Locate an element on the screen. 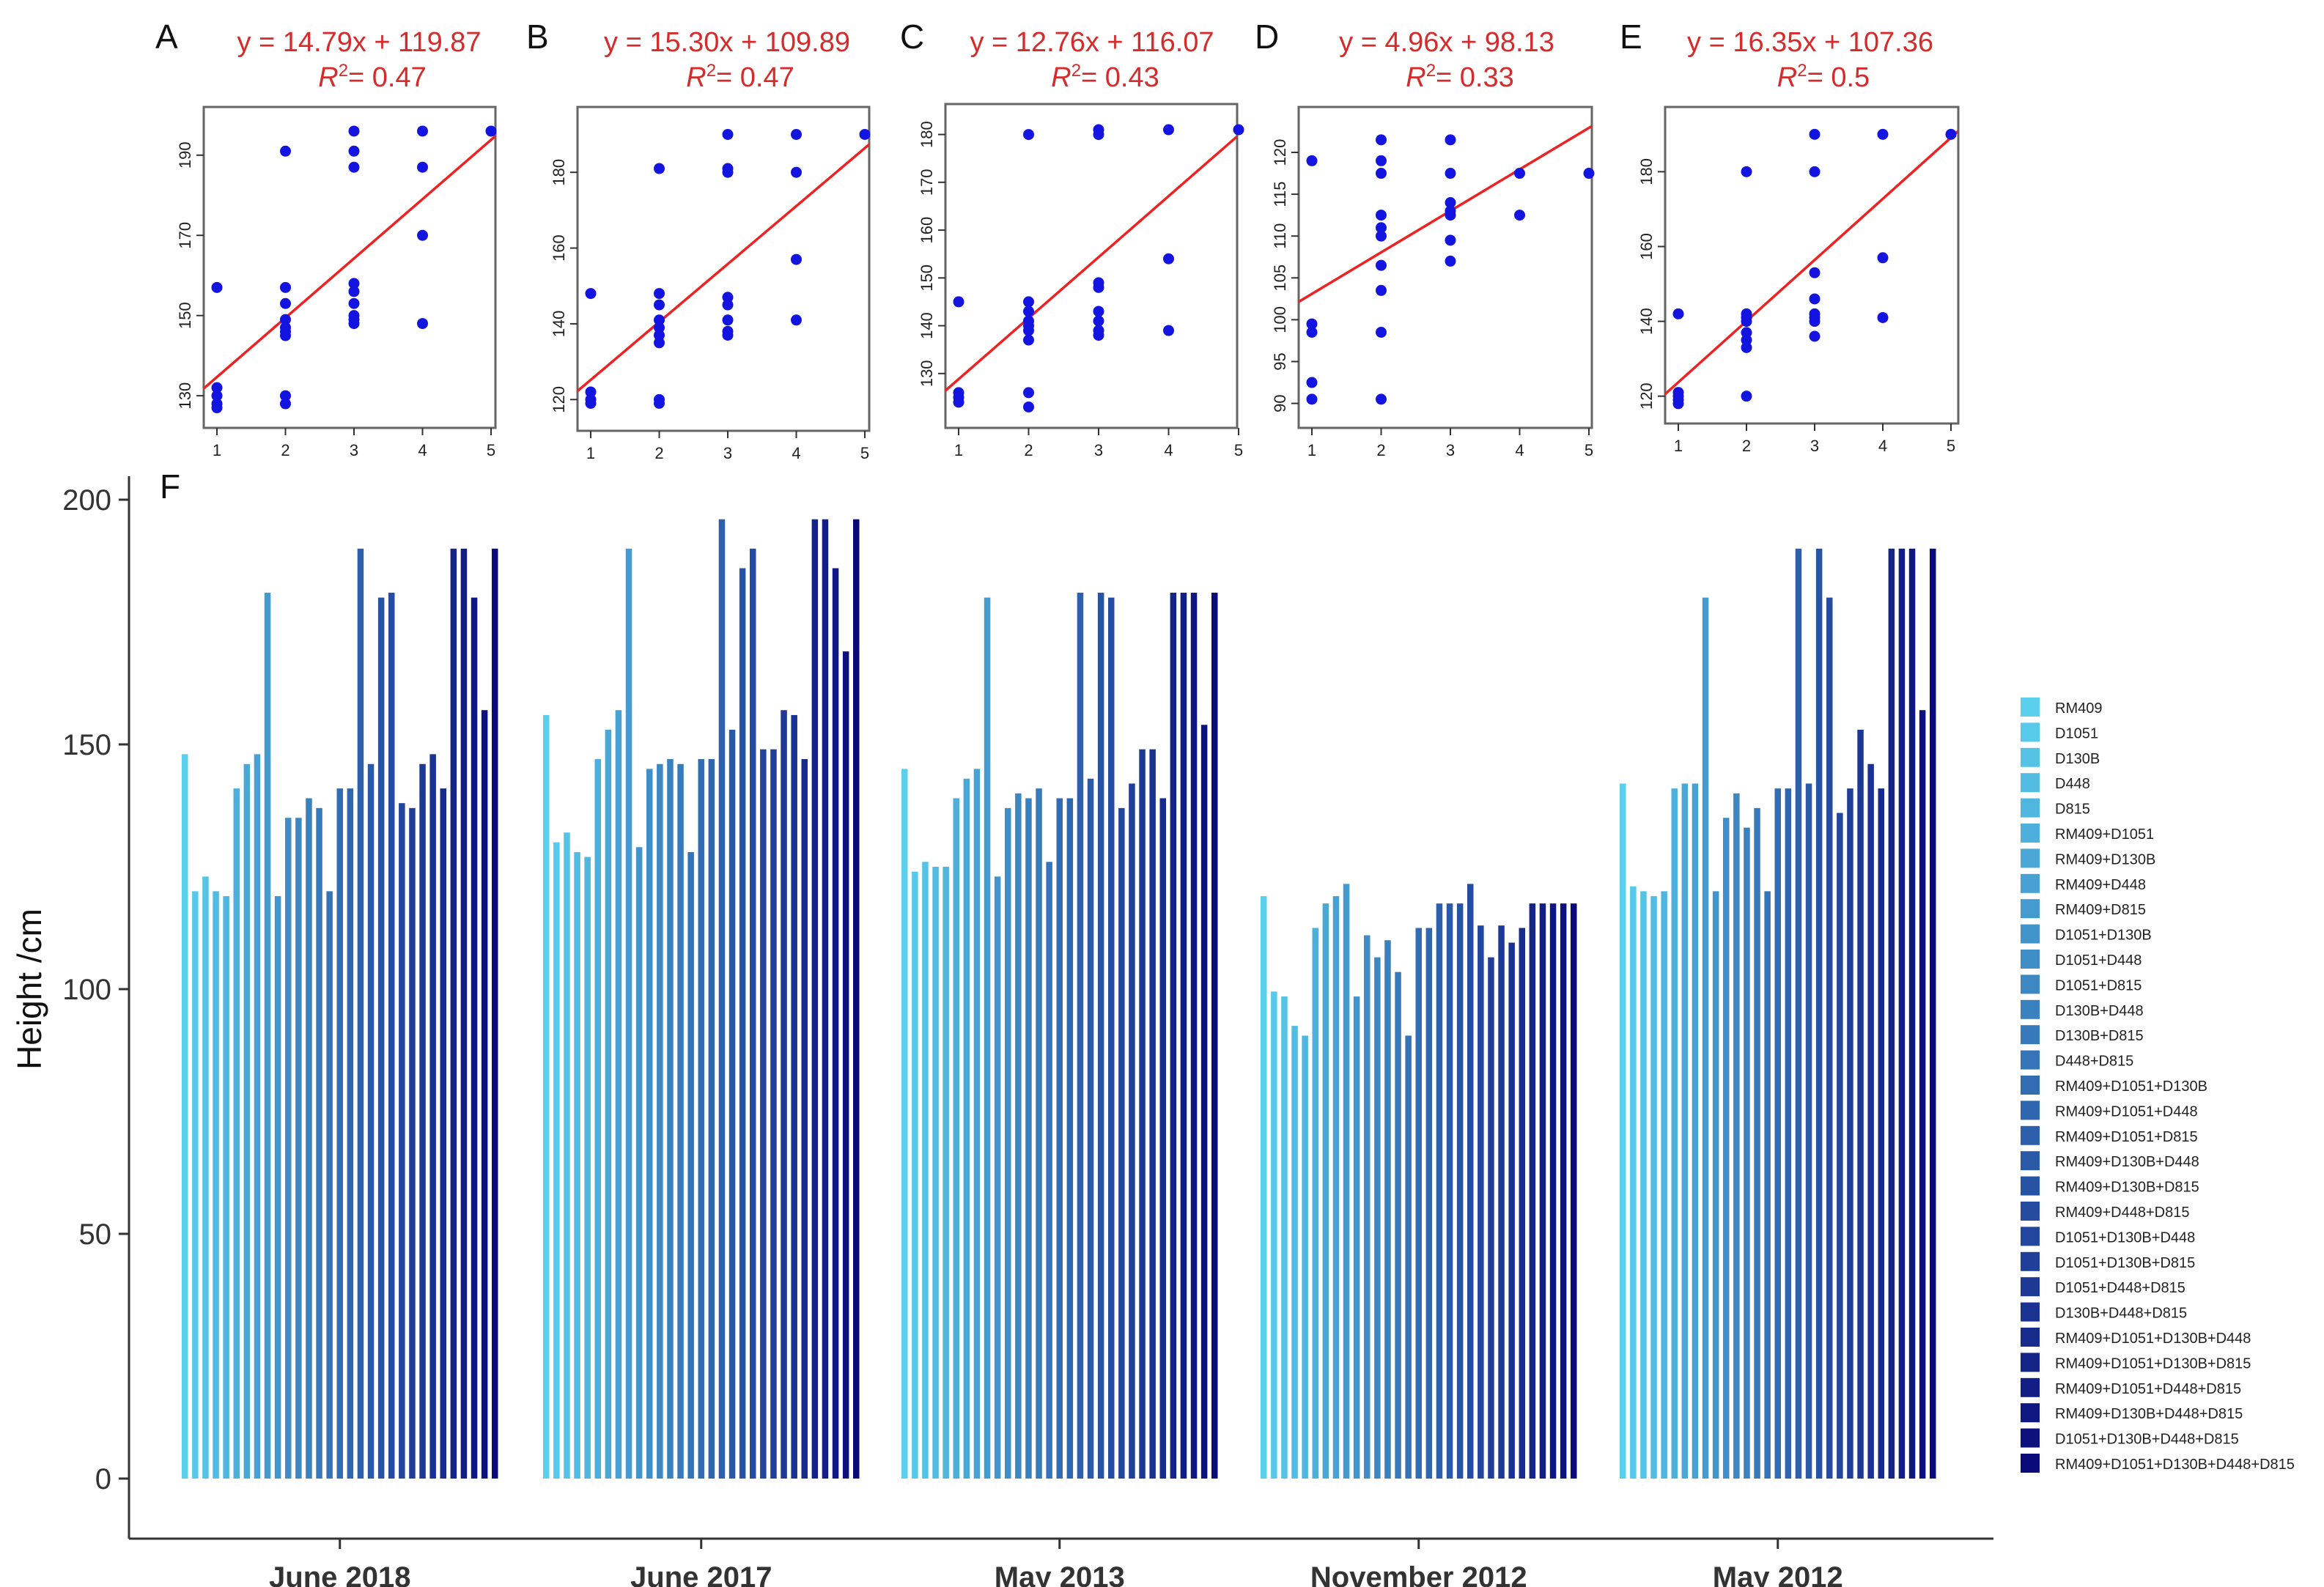 The width and height of the screenshot is (2324, 1587). legend-label: D1051+D448 is located at coordinates (2098, 960).